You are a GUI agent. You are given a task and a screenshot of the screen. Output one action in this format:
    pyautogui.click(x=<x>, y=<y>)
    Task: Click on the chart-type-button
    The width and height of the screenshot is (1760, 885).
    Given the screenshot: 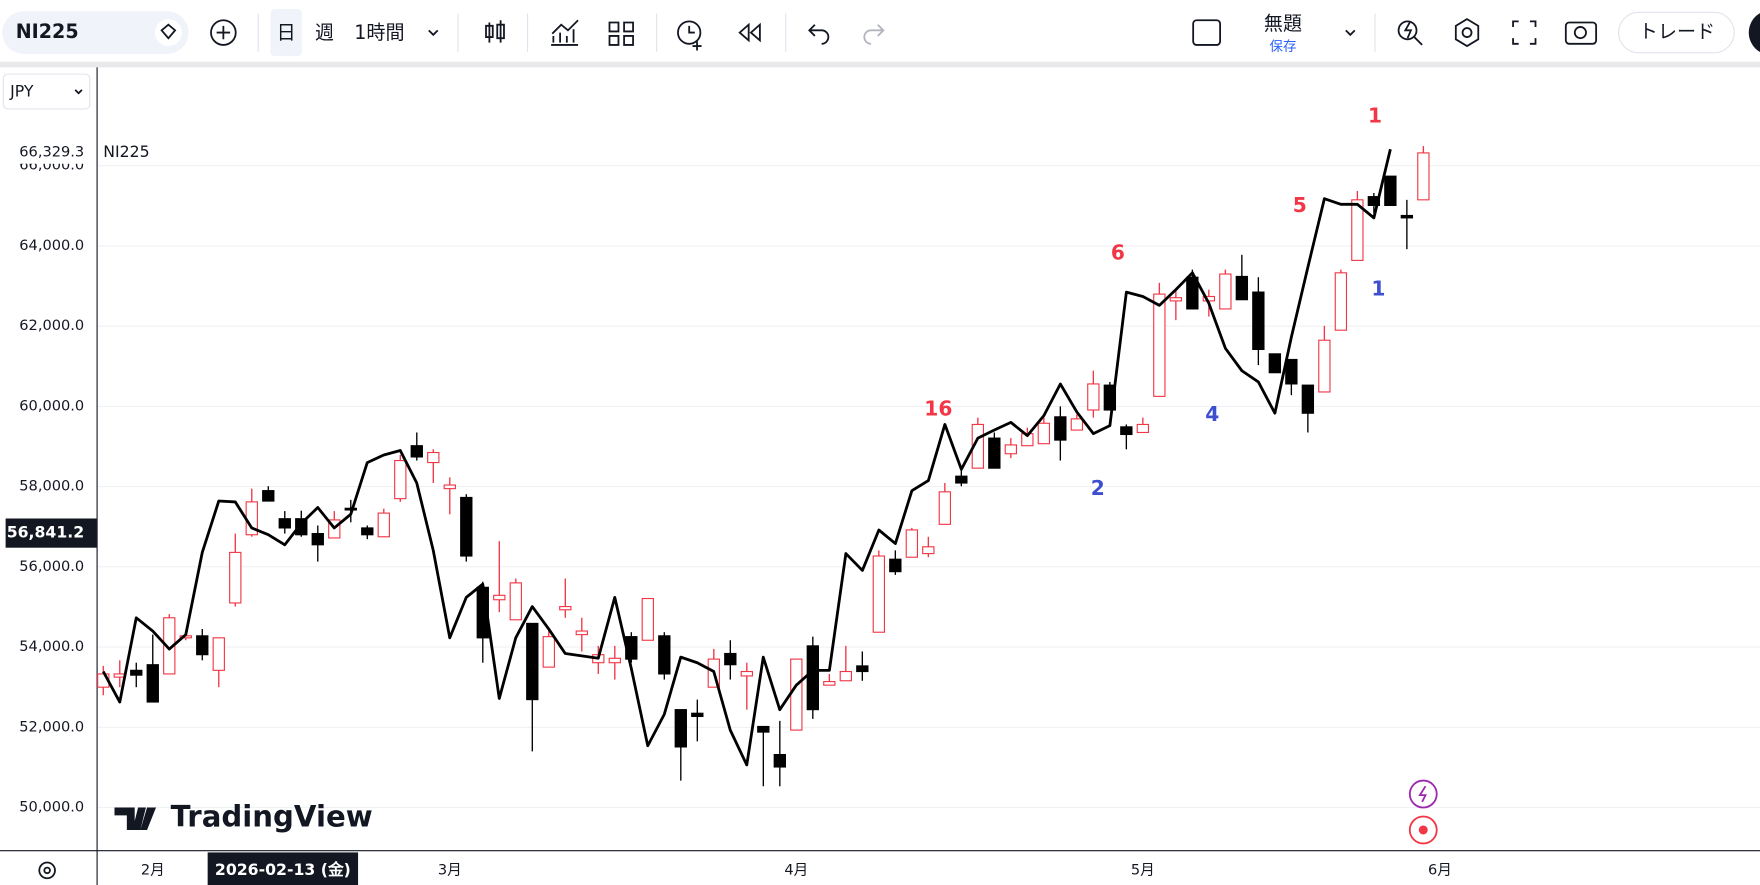 What is the action you would take?
    pyautogui.click(x=495, y=31)
    